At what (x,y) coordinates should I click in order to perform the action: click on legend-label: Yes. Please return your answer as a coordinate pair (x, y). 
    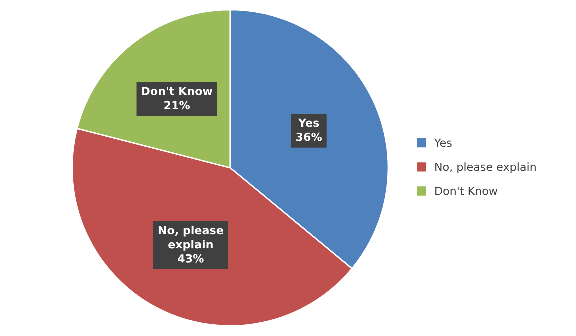
    Looking at the image, I should click on (443, 143).